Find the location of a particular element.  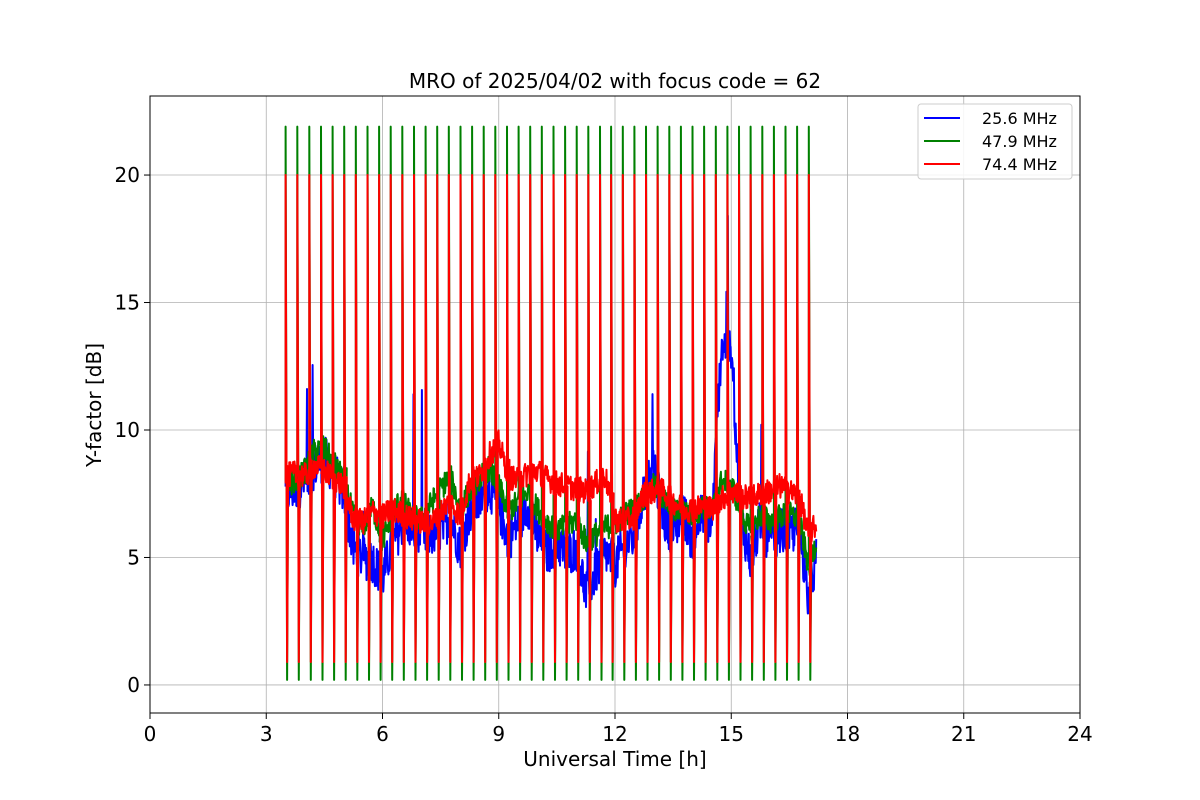

legend-label: 47.9 MHz is located at coordinates (1019, 141).